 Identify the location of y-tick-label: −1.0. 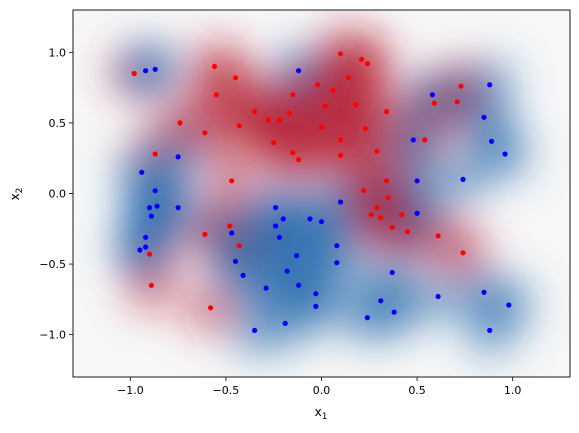
(52, 335).